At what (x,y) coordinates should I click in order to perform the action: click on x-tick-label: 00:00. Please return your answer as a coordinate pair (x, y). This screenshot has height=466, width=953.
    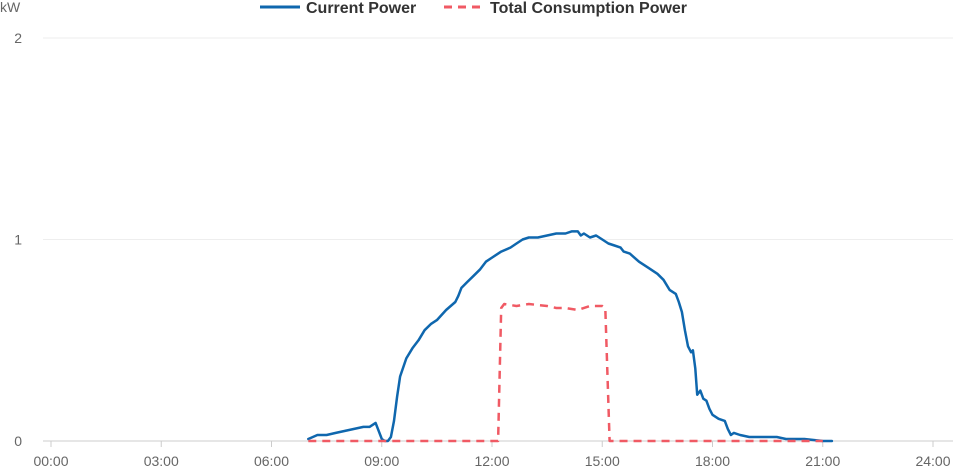
    Looking at the image, I should click on (50, 459).